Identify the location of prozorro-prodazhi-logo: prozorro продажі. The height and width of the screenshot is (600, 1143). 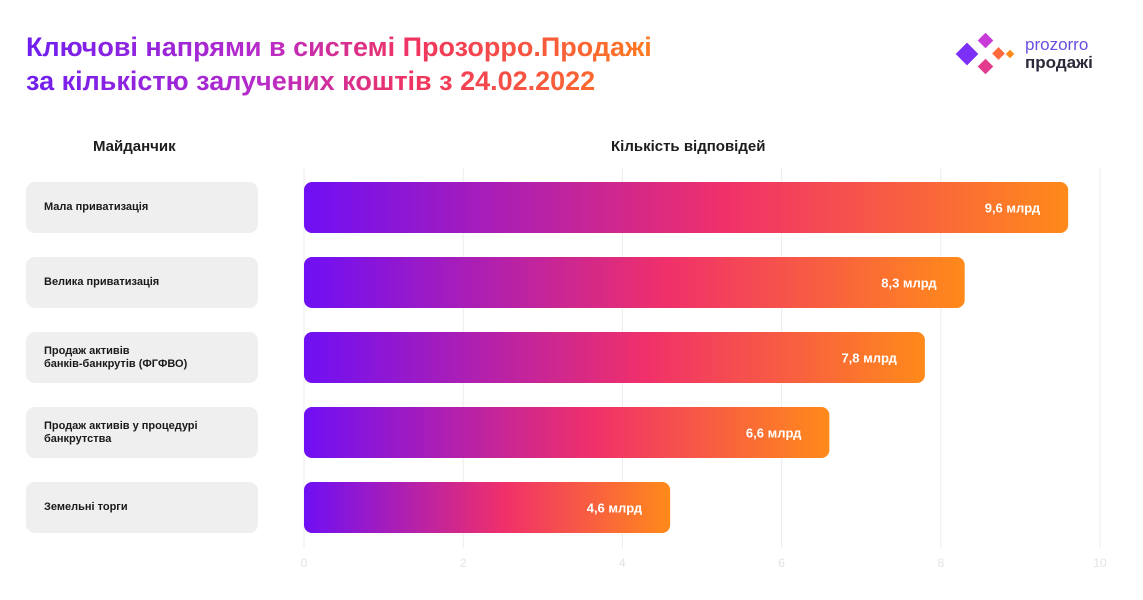
(1035, 54).